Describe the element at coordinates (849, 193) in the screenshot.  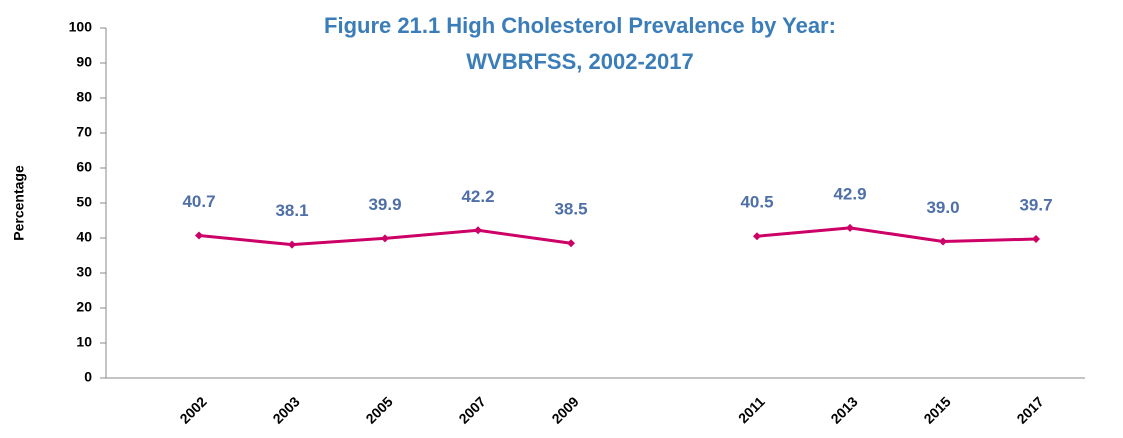
I see `data-label: 42.9` at that location.